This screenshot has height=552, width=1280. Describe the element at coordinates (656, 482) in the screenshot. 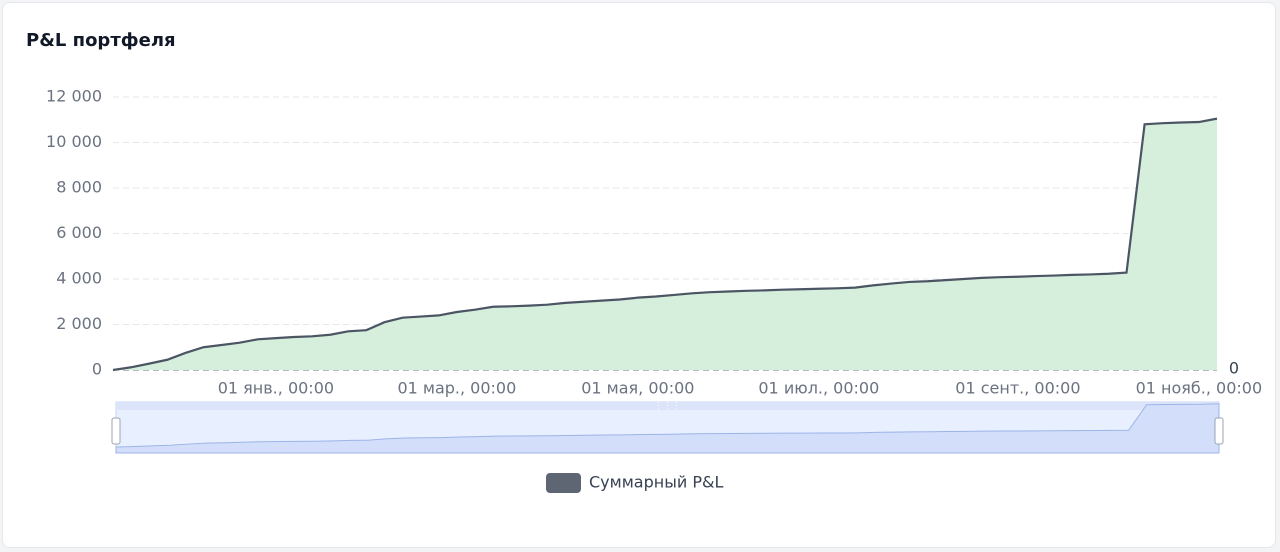

I see `legend-label: Суммарный P&L` at that location.